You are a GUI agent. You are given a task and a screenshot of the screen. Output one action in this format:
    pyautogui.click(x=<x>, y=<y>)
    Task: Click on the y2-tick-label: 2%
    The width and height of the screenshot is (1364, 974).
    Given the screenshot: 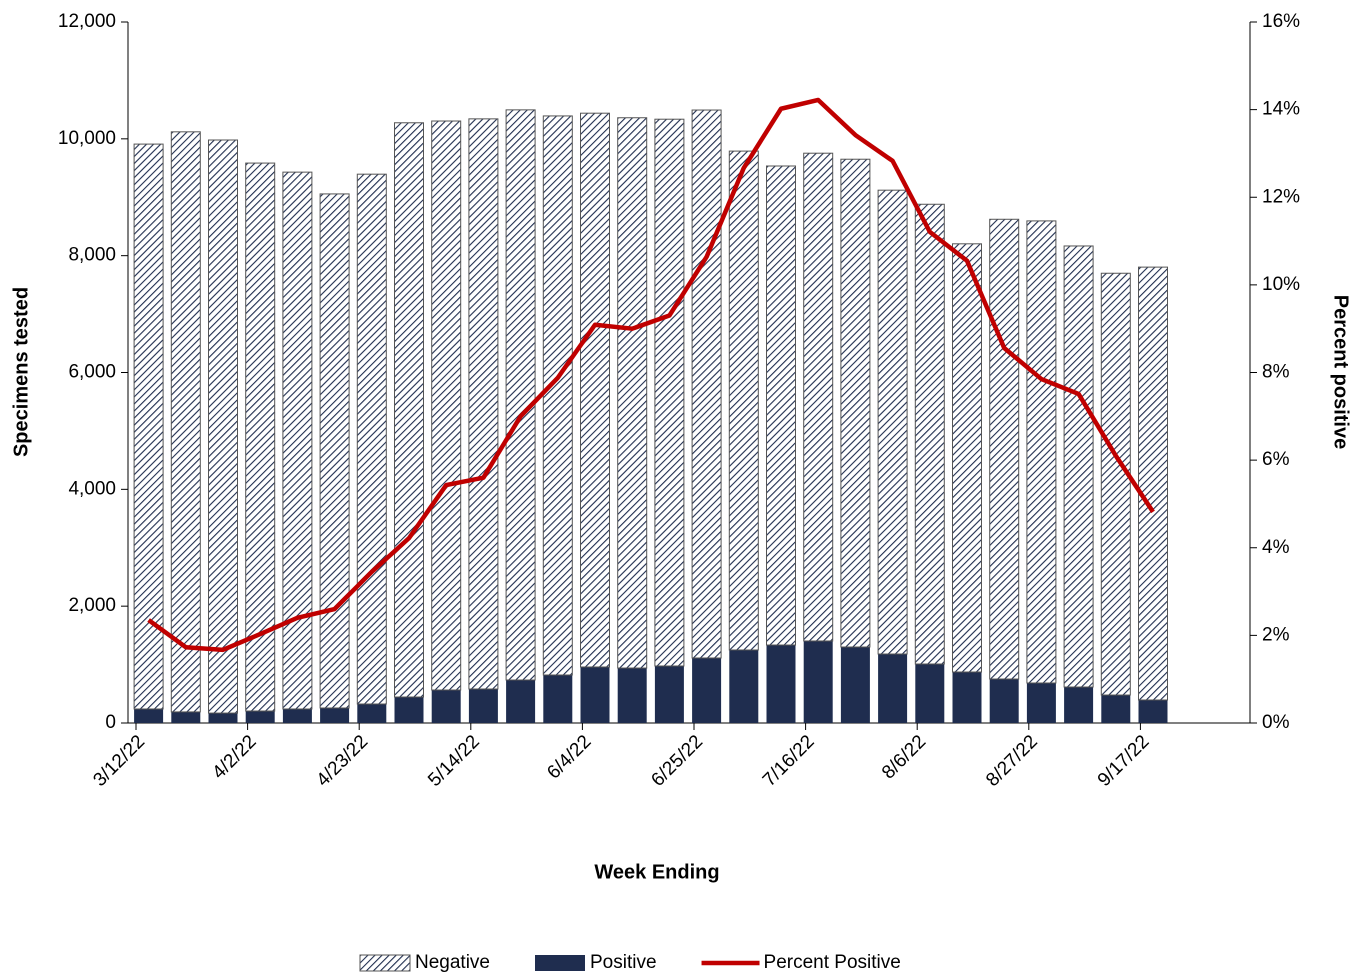 What is the action you would take?
    pyautogui.click(x=1276, y=634)
    